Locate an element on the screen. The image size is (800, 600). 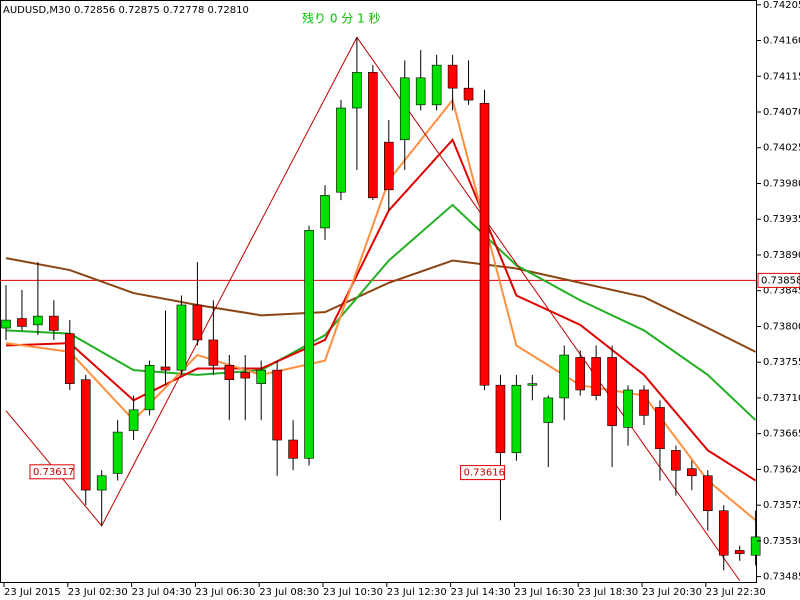
x-tick-label: 23 Jul 16:30 is located at coordinates (544, 592).